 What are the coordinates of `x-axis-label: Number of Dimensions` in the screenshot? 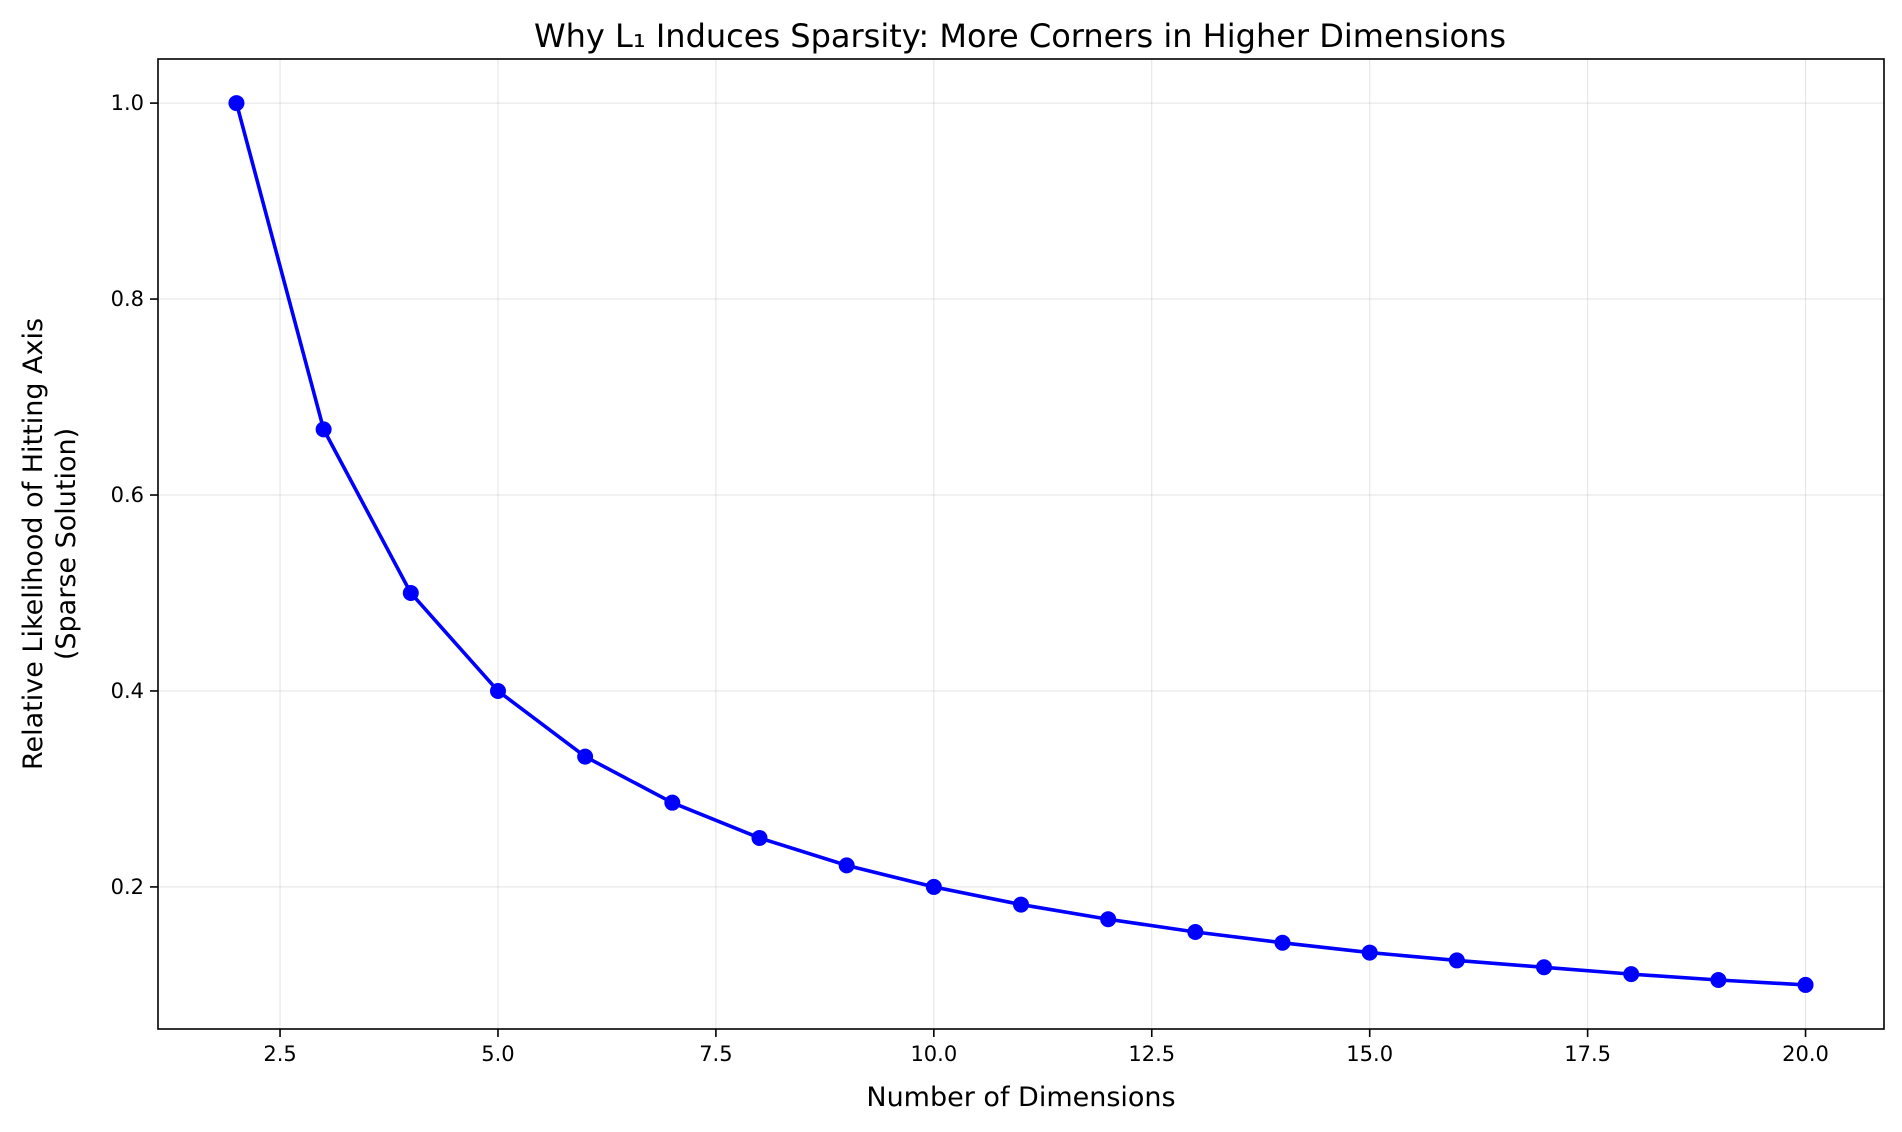 It's located at (1020, 1097).